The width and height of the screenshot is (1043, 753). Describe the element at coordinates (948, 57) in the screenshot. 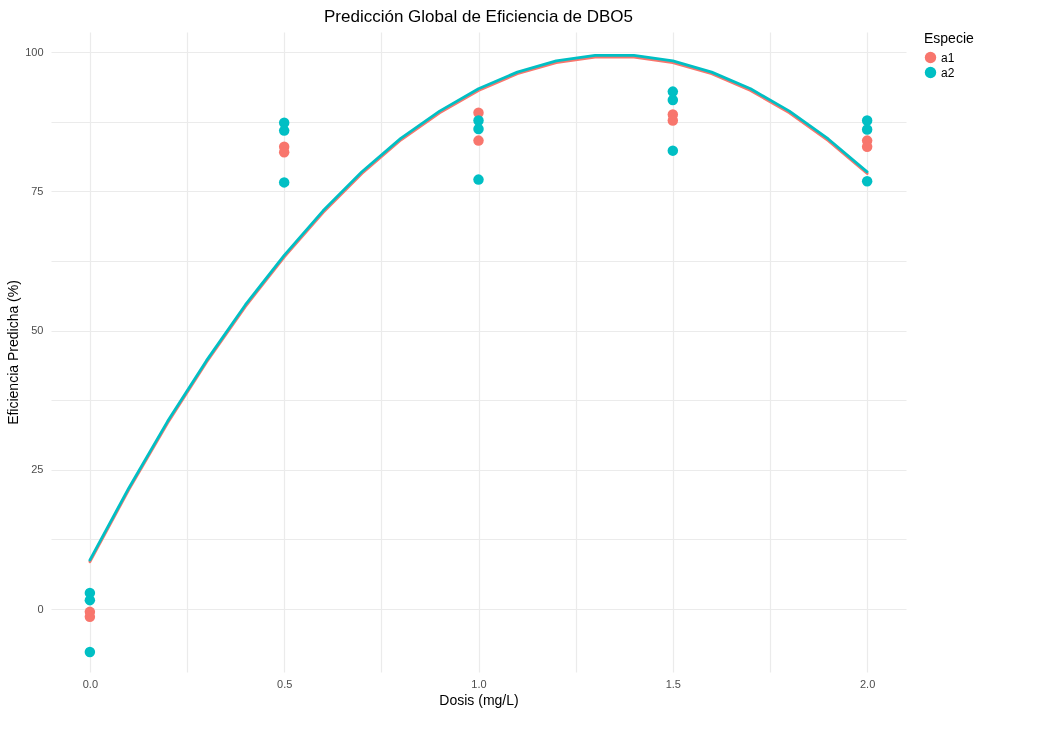

I see `legend-label: a1` at that location.